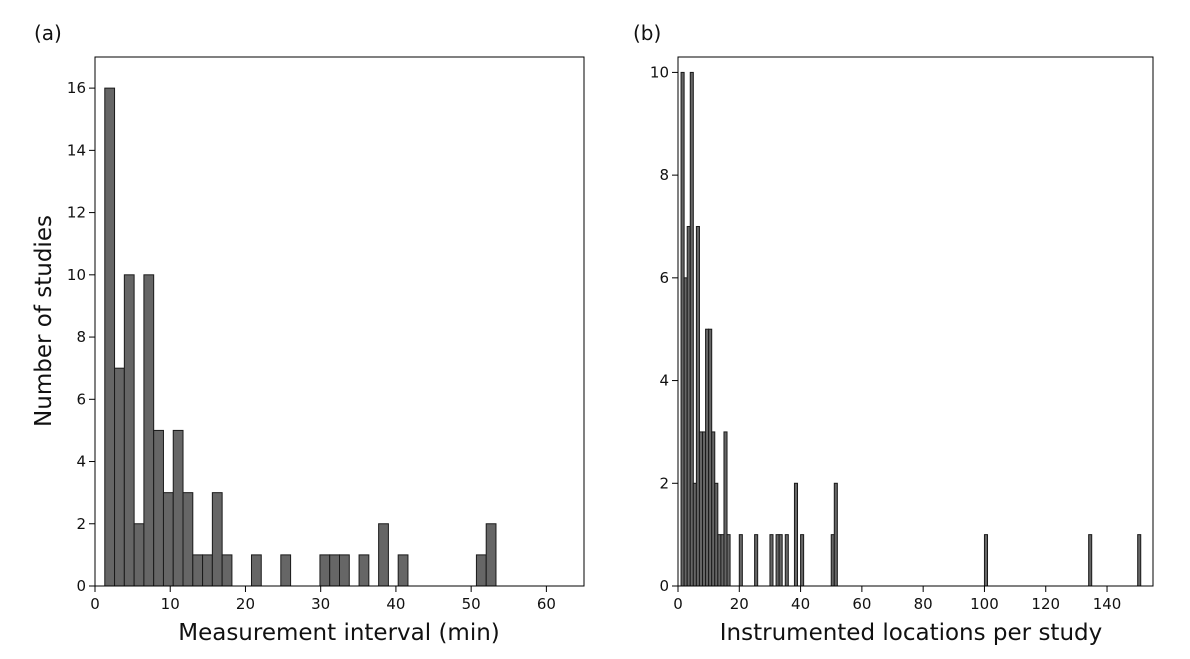  I want to click on panel-a-label: (a), so click(48, 33).